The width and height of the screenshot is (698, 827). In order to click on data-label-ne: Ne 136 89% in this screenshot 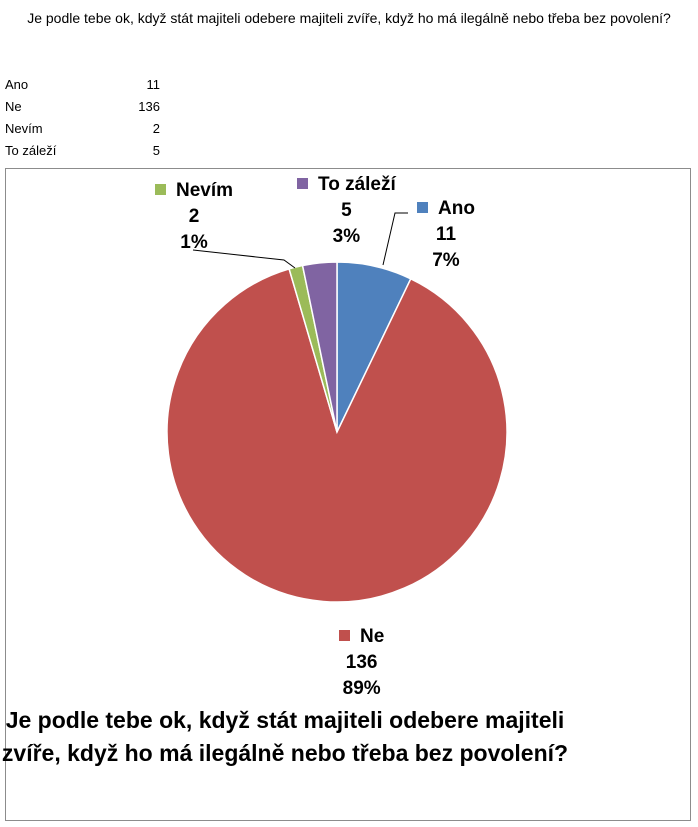, I will do `click(361, 662)`.